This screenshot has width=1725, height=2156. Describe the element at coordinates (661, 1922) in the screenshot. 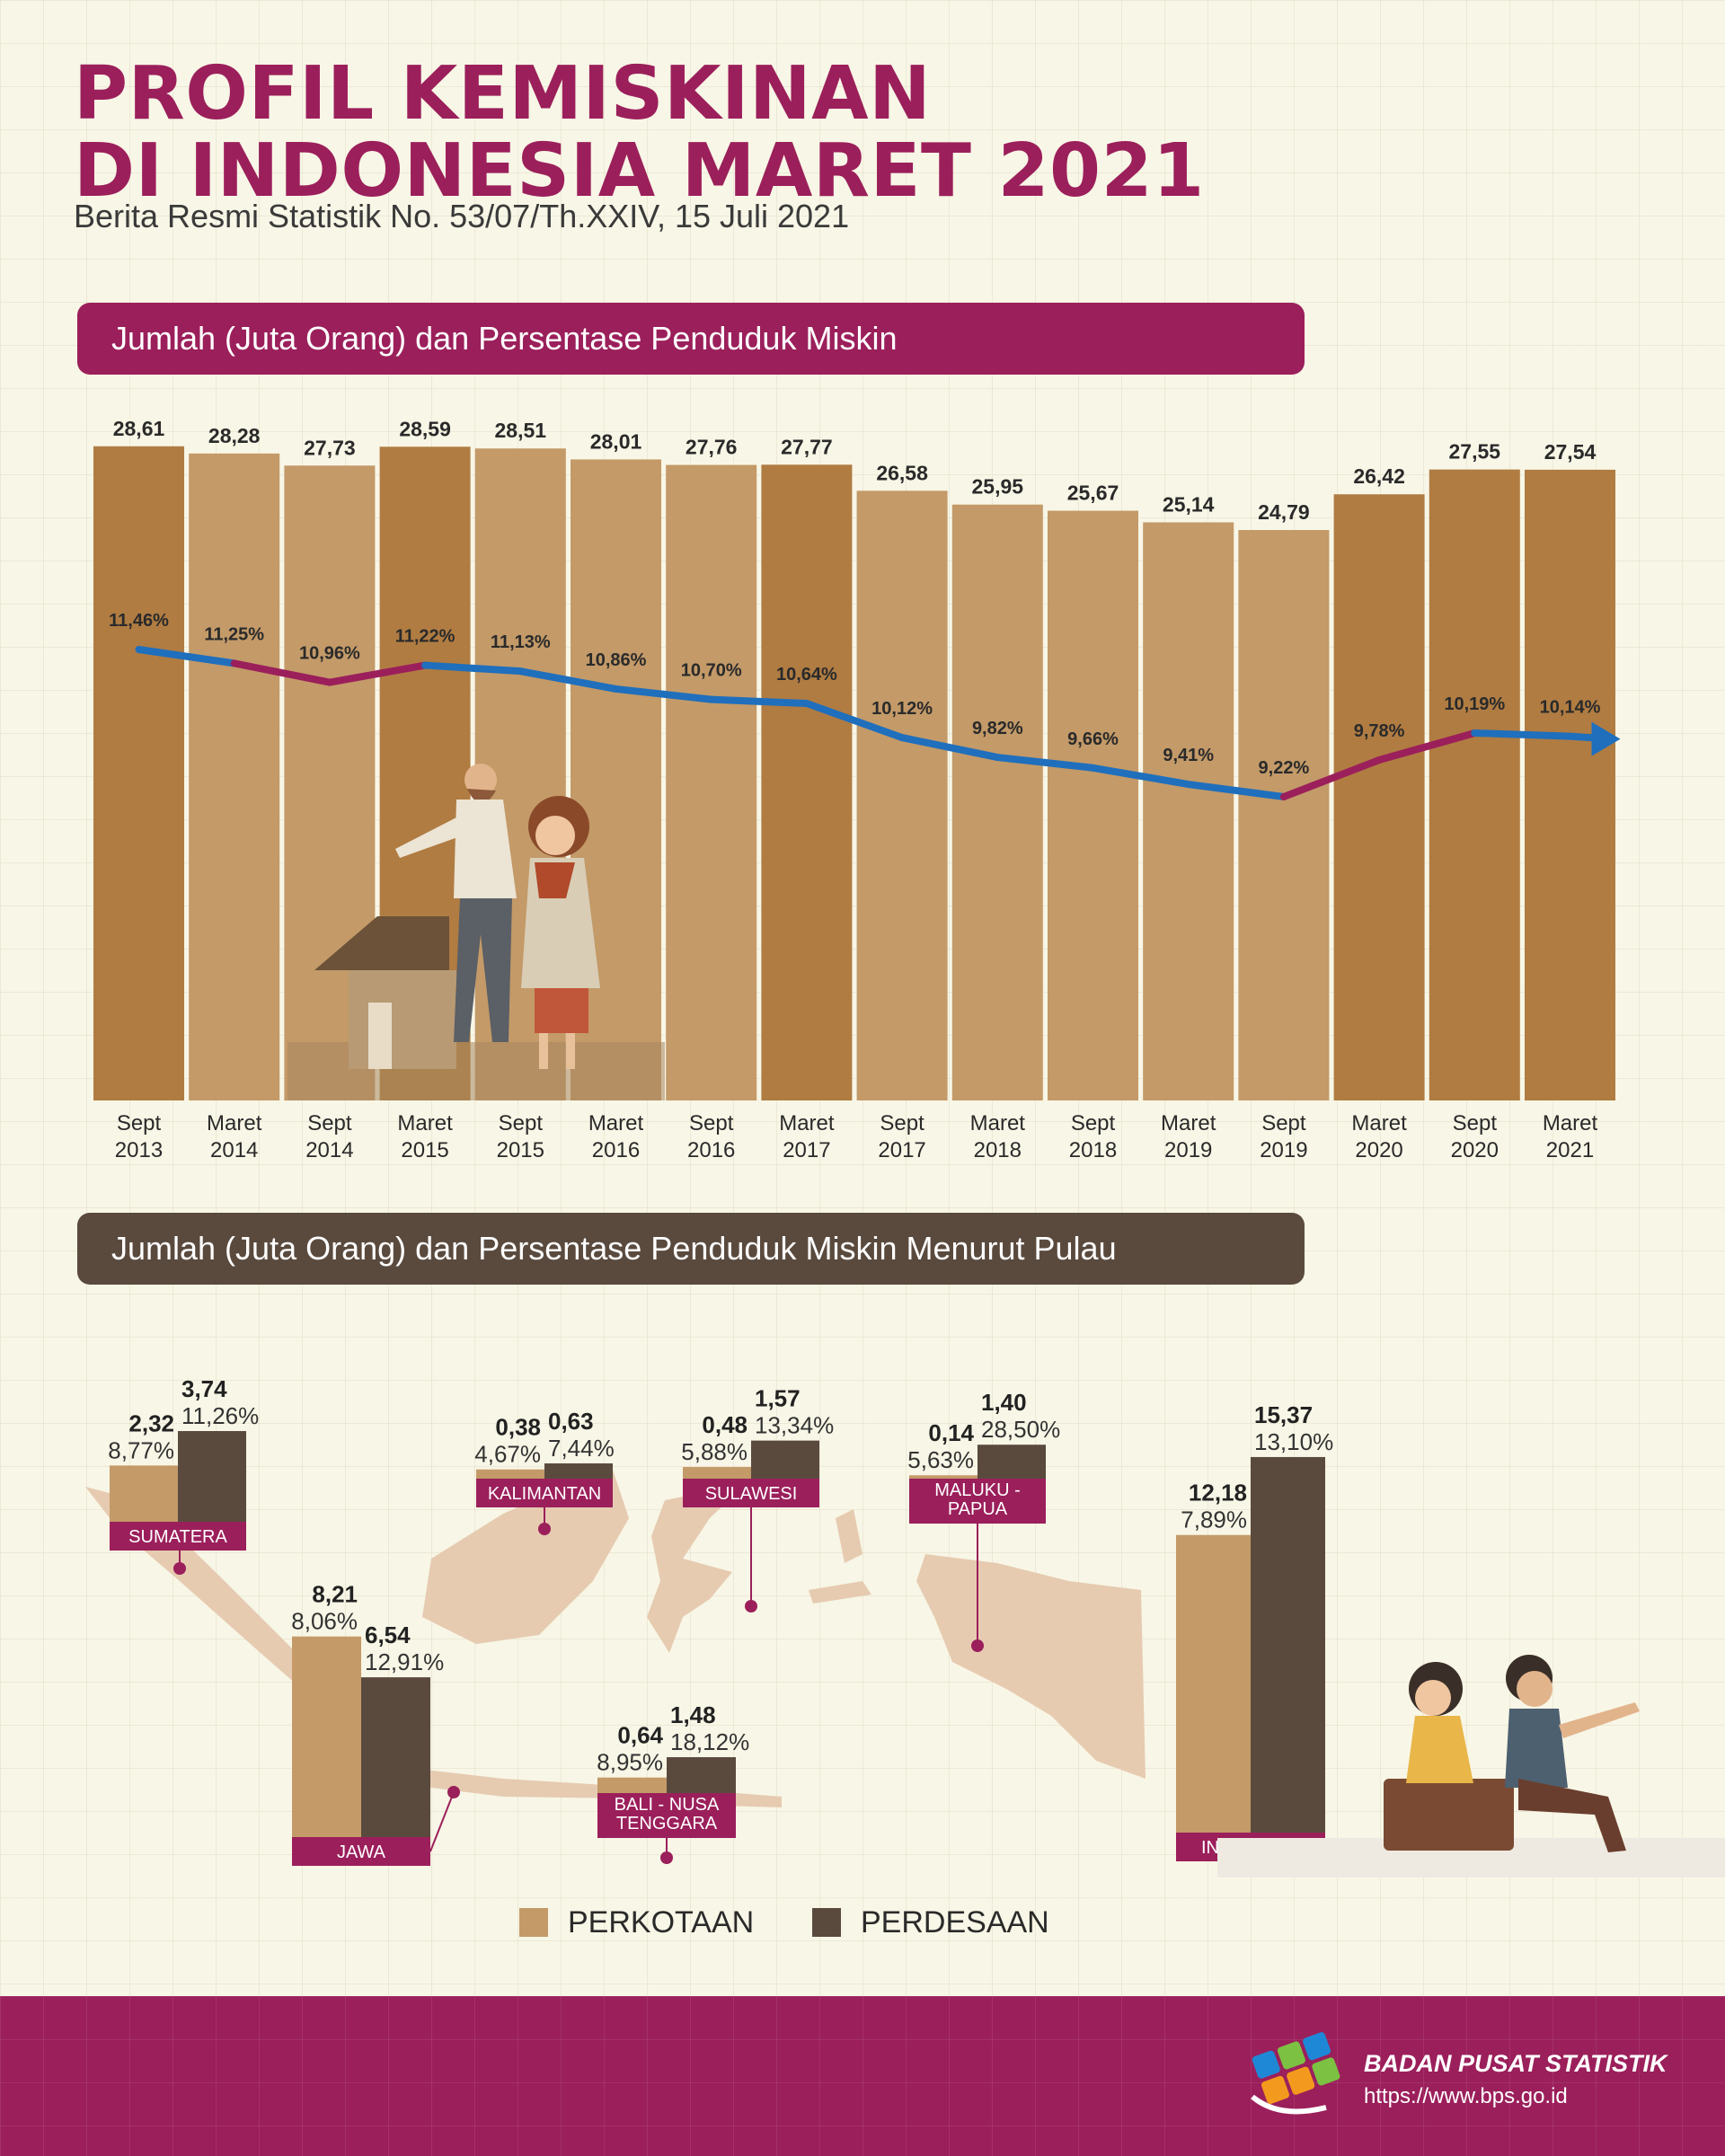

I see `legend-urban-label: PERKOTAAN` at that location.